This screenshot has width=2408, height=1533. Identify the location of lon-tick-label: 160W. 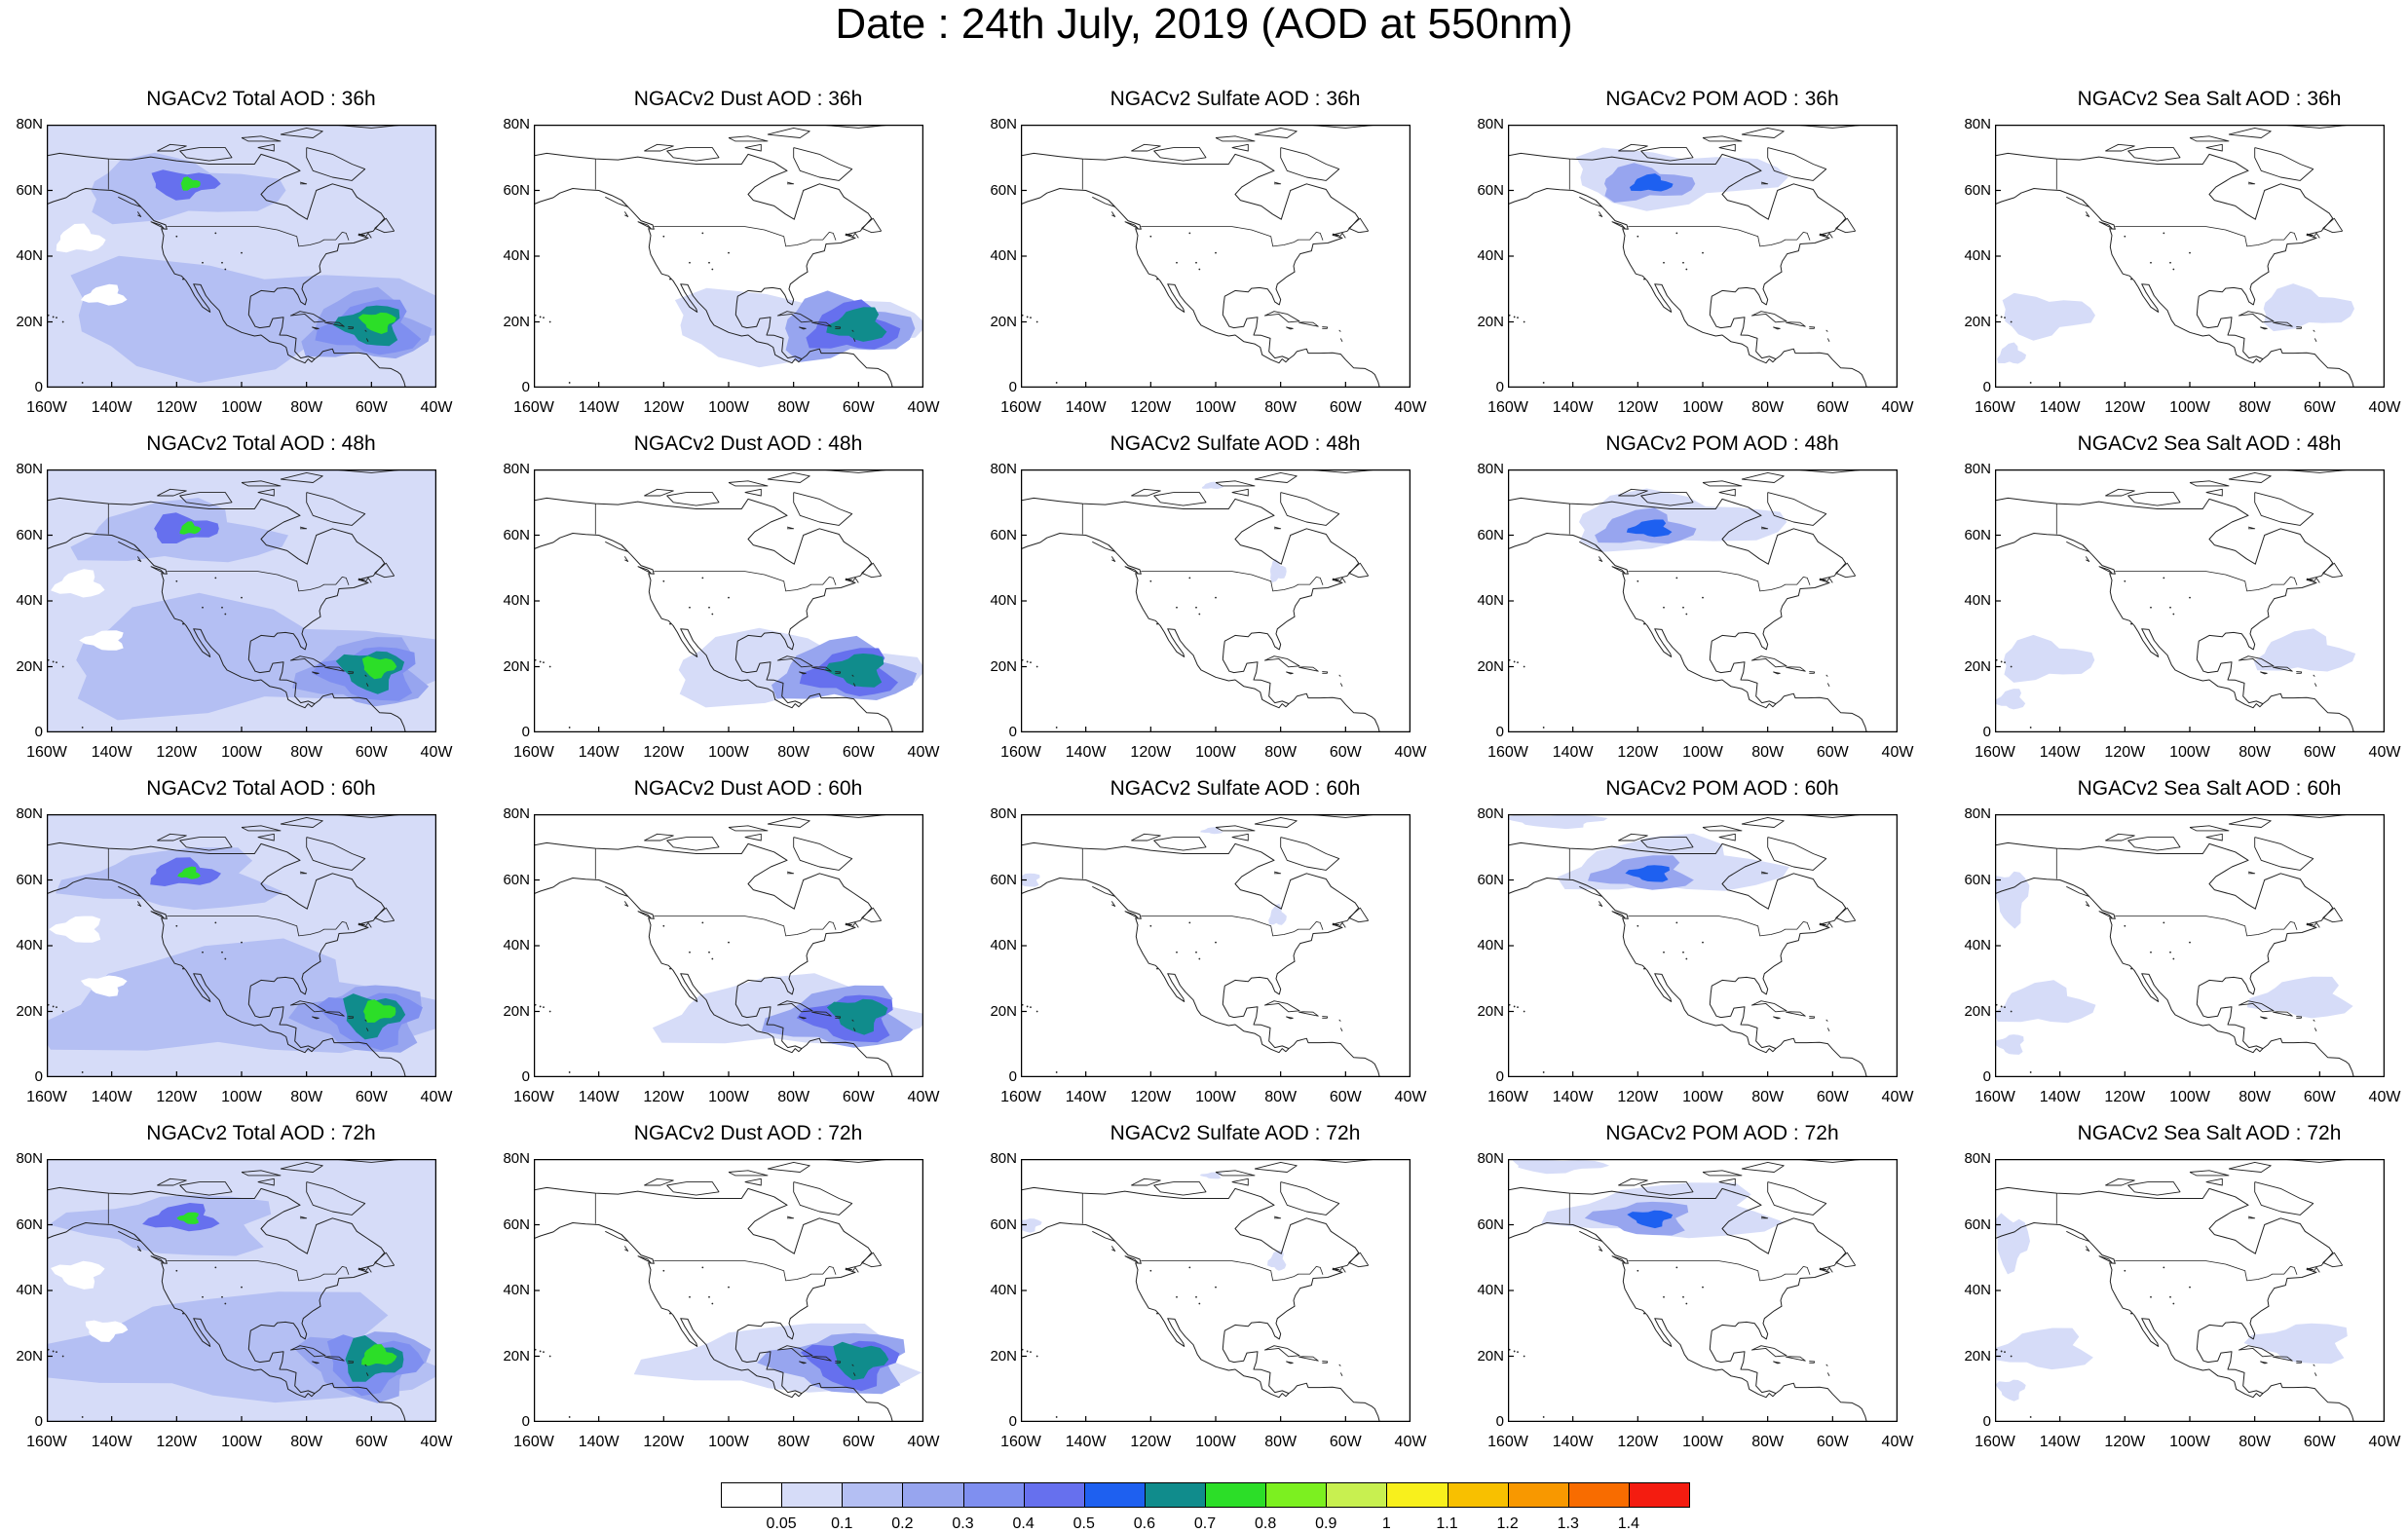
(533, 1097).